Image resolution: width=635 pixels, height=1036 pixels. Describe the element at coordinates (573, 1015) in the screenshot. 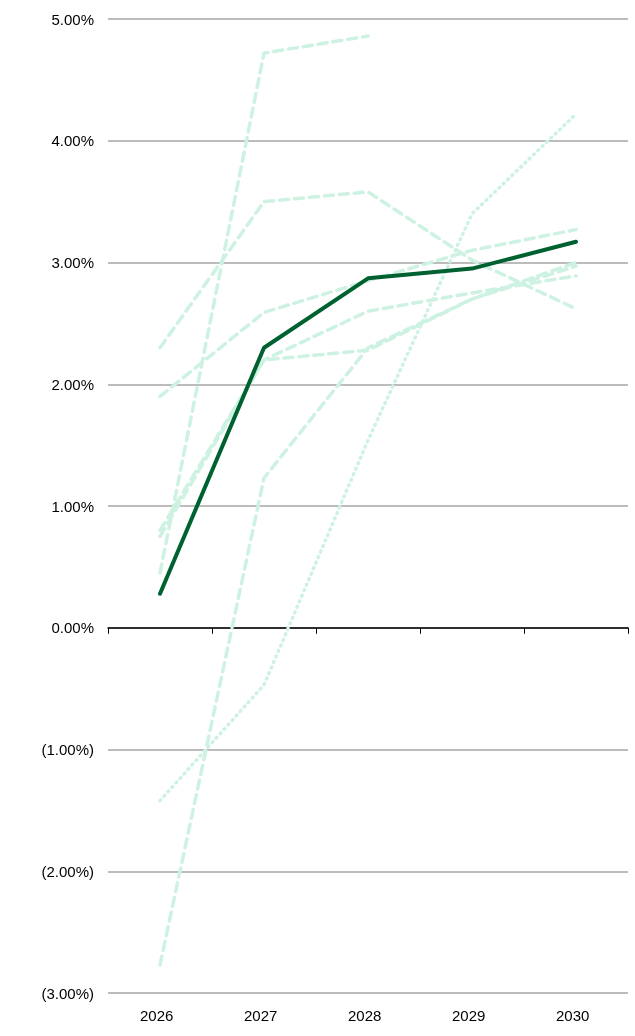

I see `x-tick-label: 2030` at that location.